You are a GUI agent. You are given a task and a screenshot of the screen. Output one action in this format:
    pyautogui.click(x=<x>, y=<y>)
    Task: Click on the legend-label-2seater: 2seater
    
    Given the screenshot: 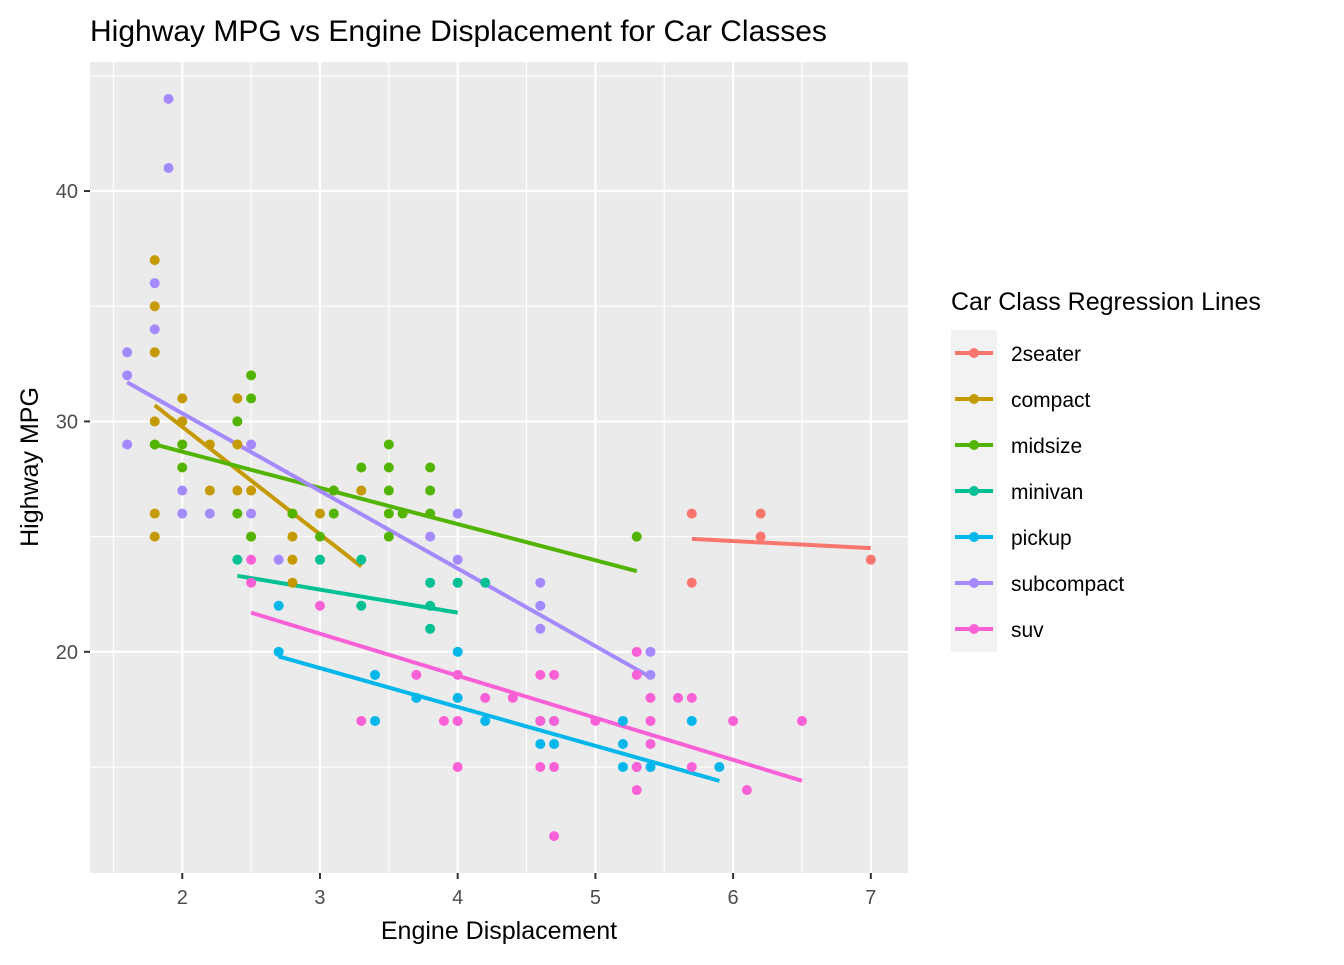 What is the action you would take?
    pyautogui.click(x=1046, y=354)
    